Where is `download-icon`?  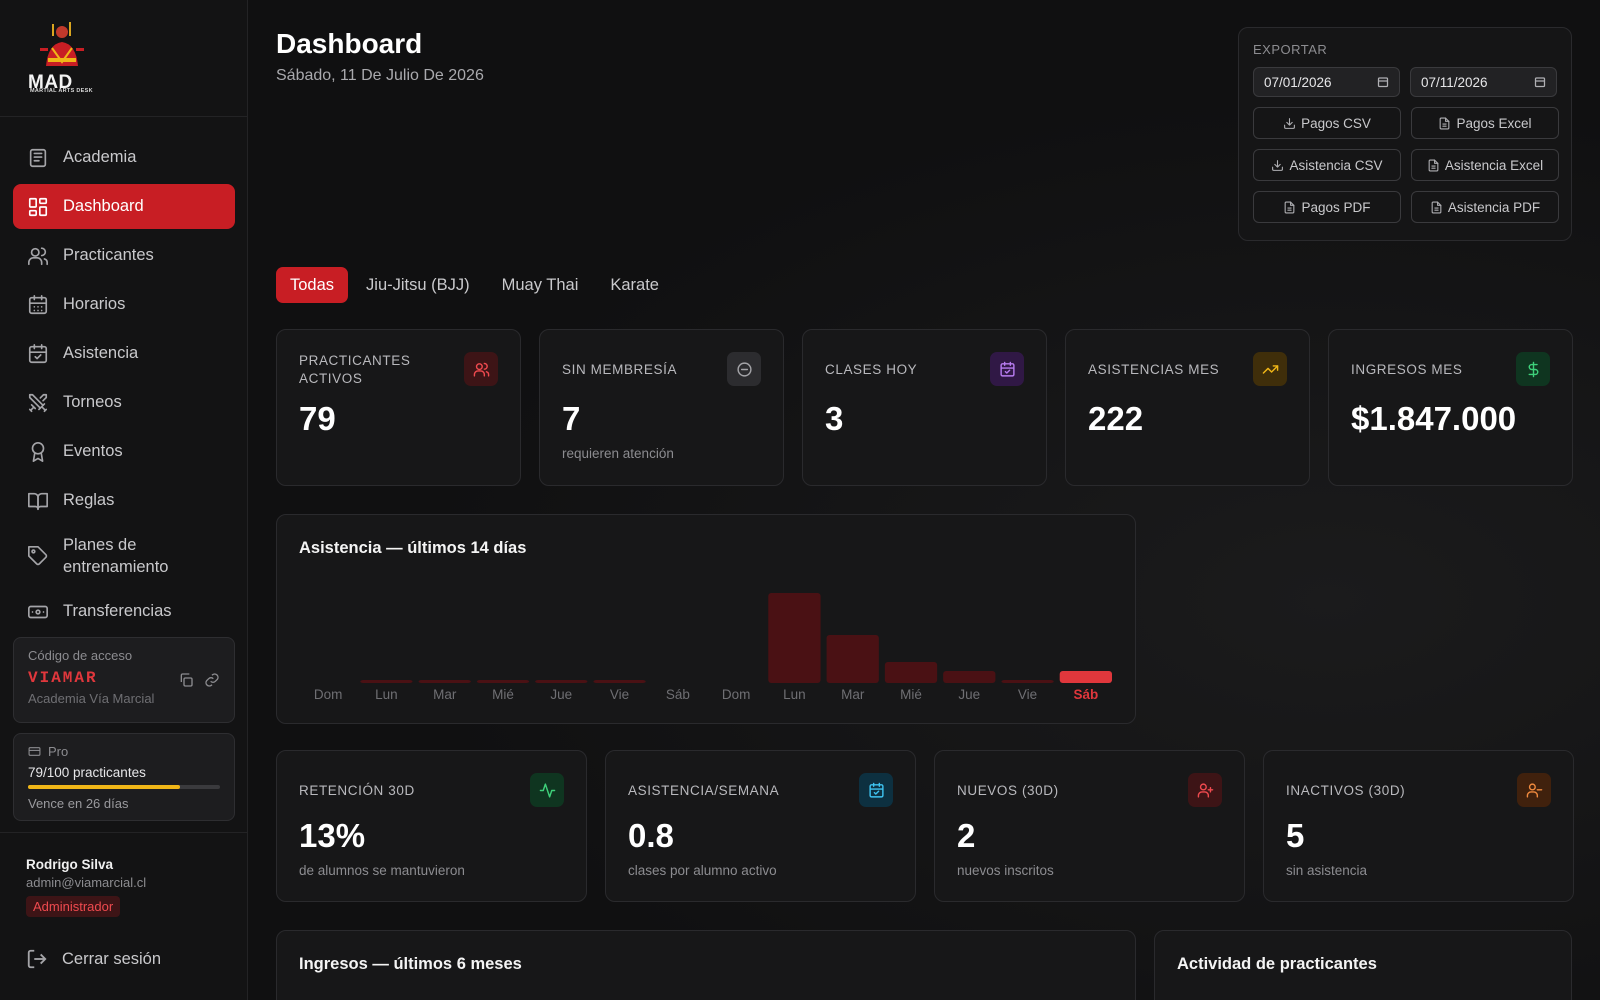
download-icon is located at coordinates (1290, 123).